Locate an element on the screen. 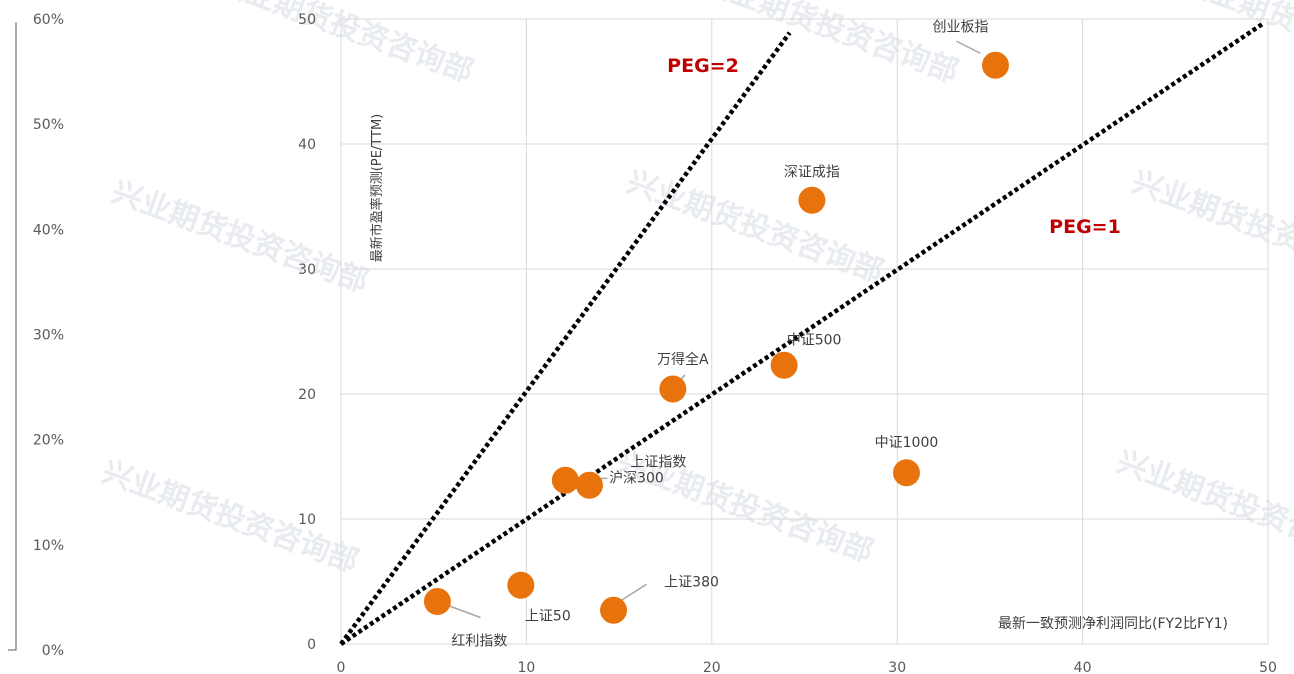 The width and height of the screenshot is (1294, 674). x-tick-label: 0 is located at coordinates (341, 667).